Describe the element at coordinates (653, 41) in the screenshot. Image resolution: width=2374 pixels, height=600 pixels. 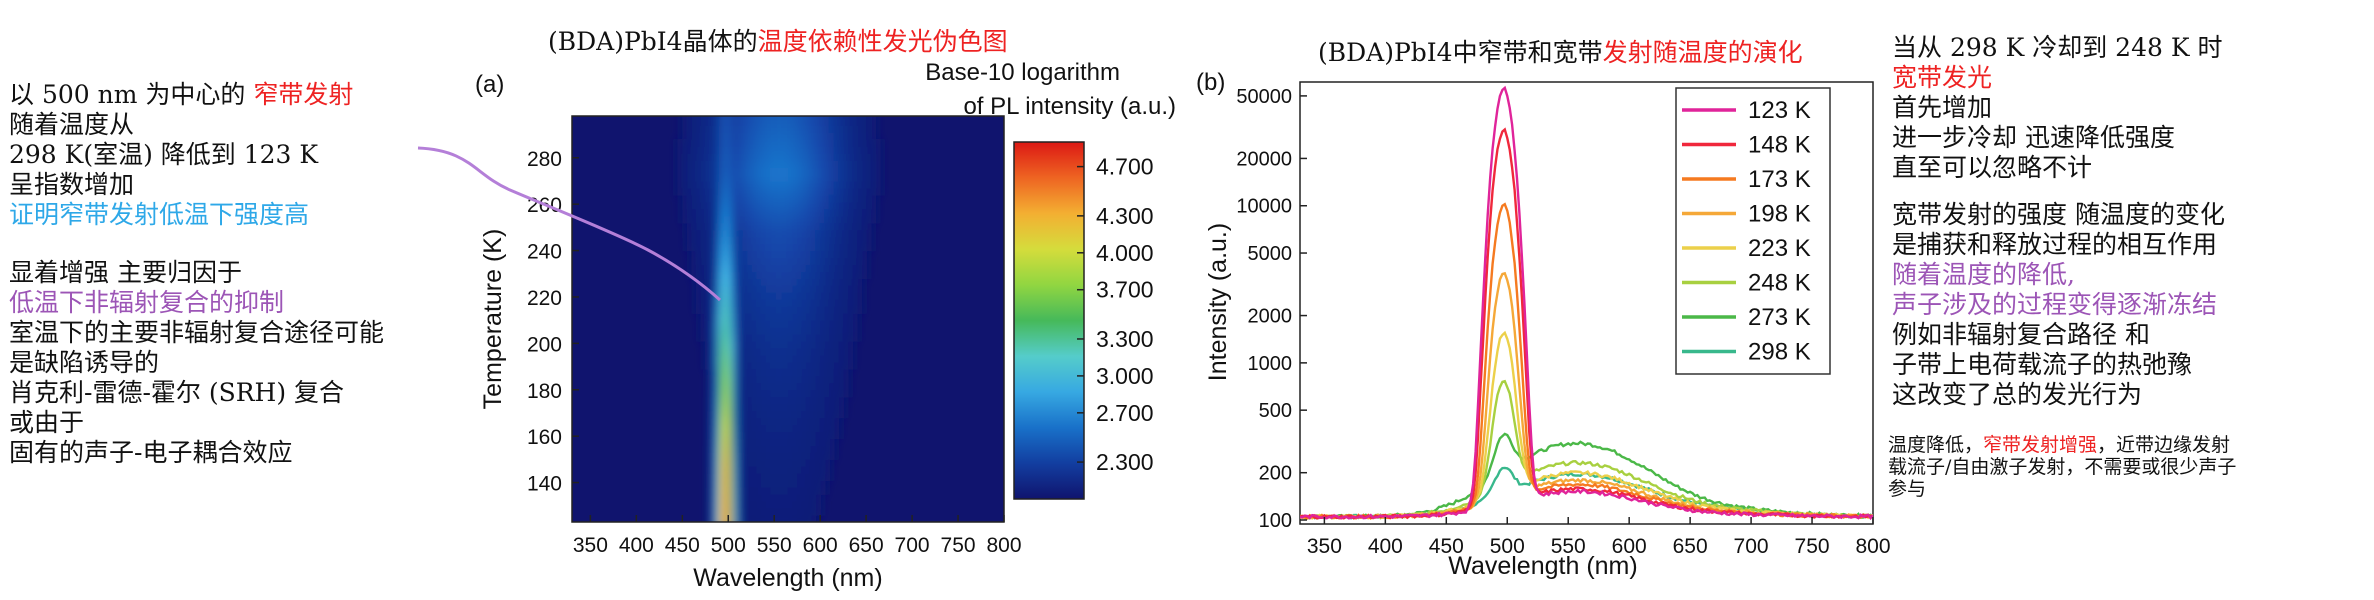
I see `heatmap-title-prefix: (BDA)PbI4晶体的` at that location.